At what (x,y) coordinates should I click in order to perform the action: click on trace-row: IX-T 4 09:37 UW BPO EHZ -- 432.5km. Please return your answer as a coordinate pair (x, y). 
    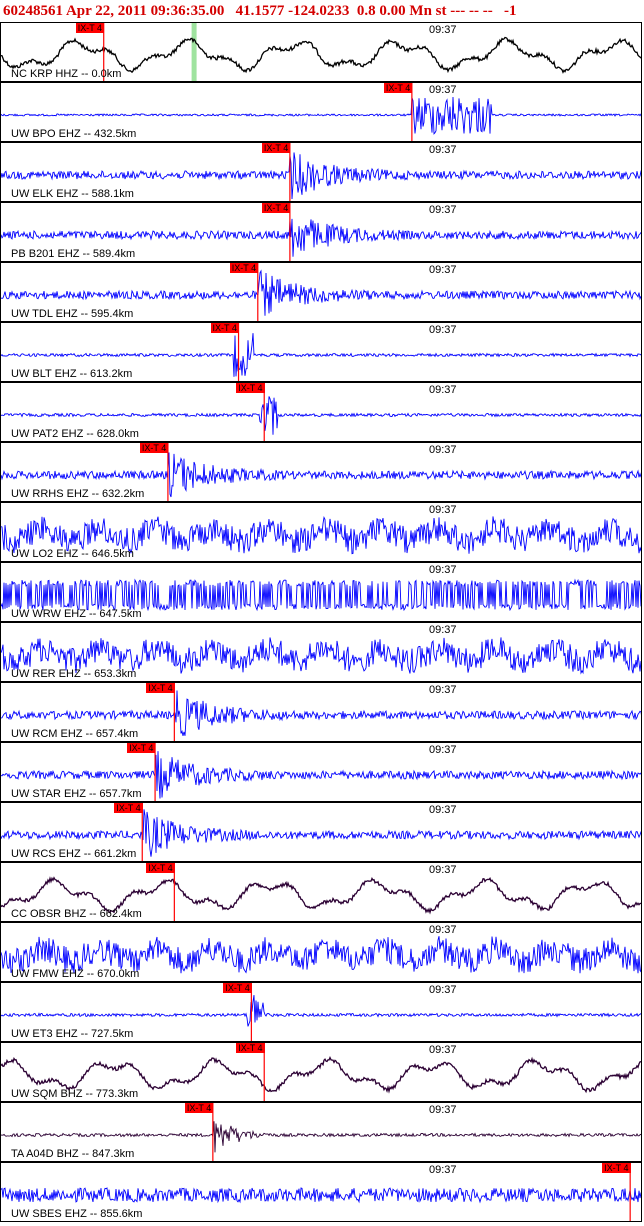
    Looking at the image, I should click on (321, 112).